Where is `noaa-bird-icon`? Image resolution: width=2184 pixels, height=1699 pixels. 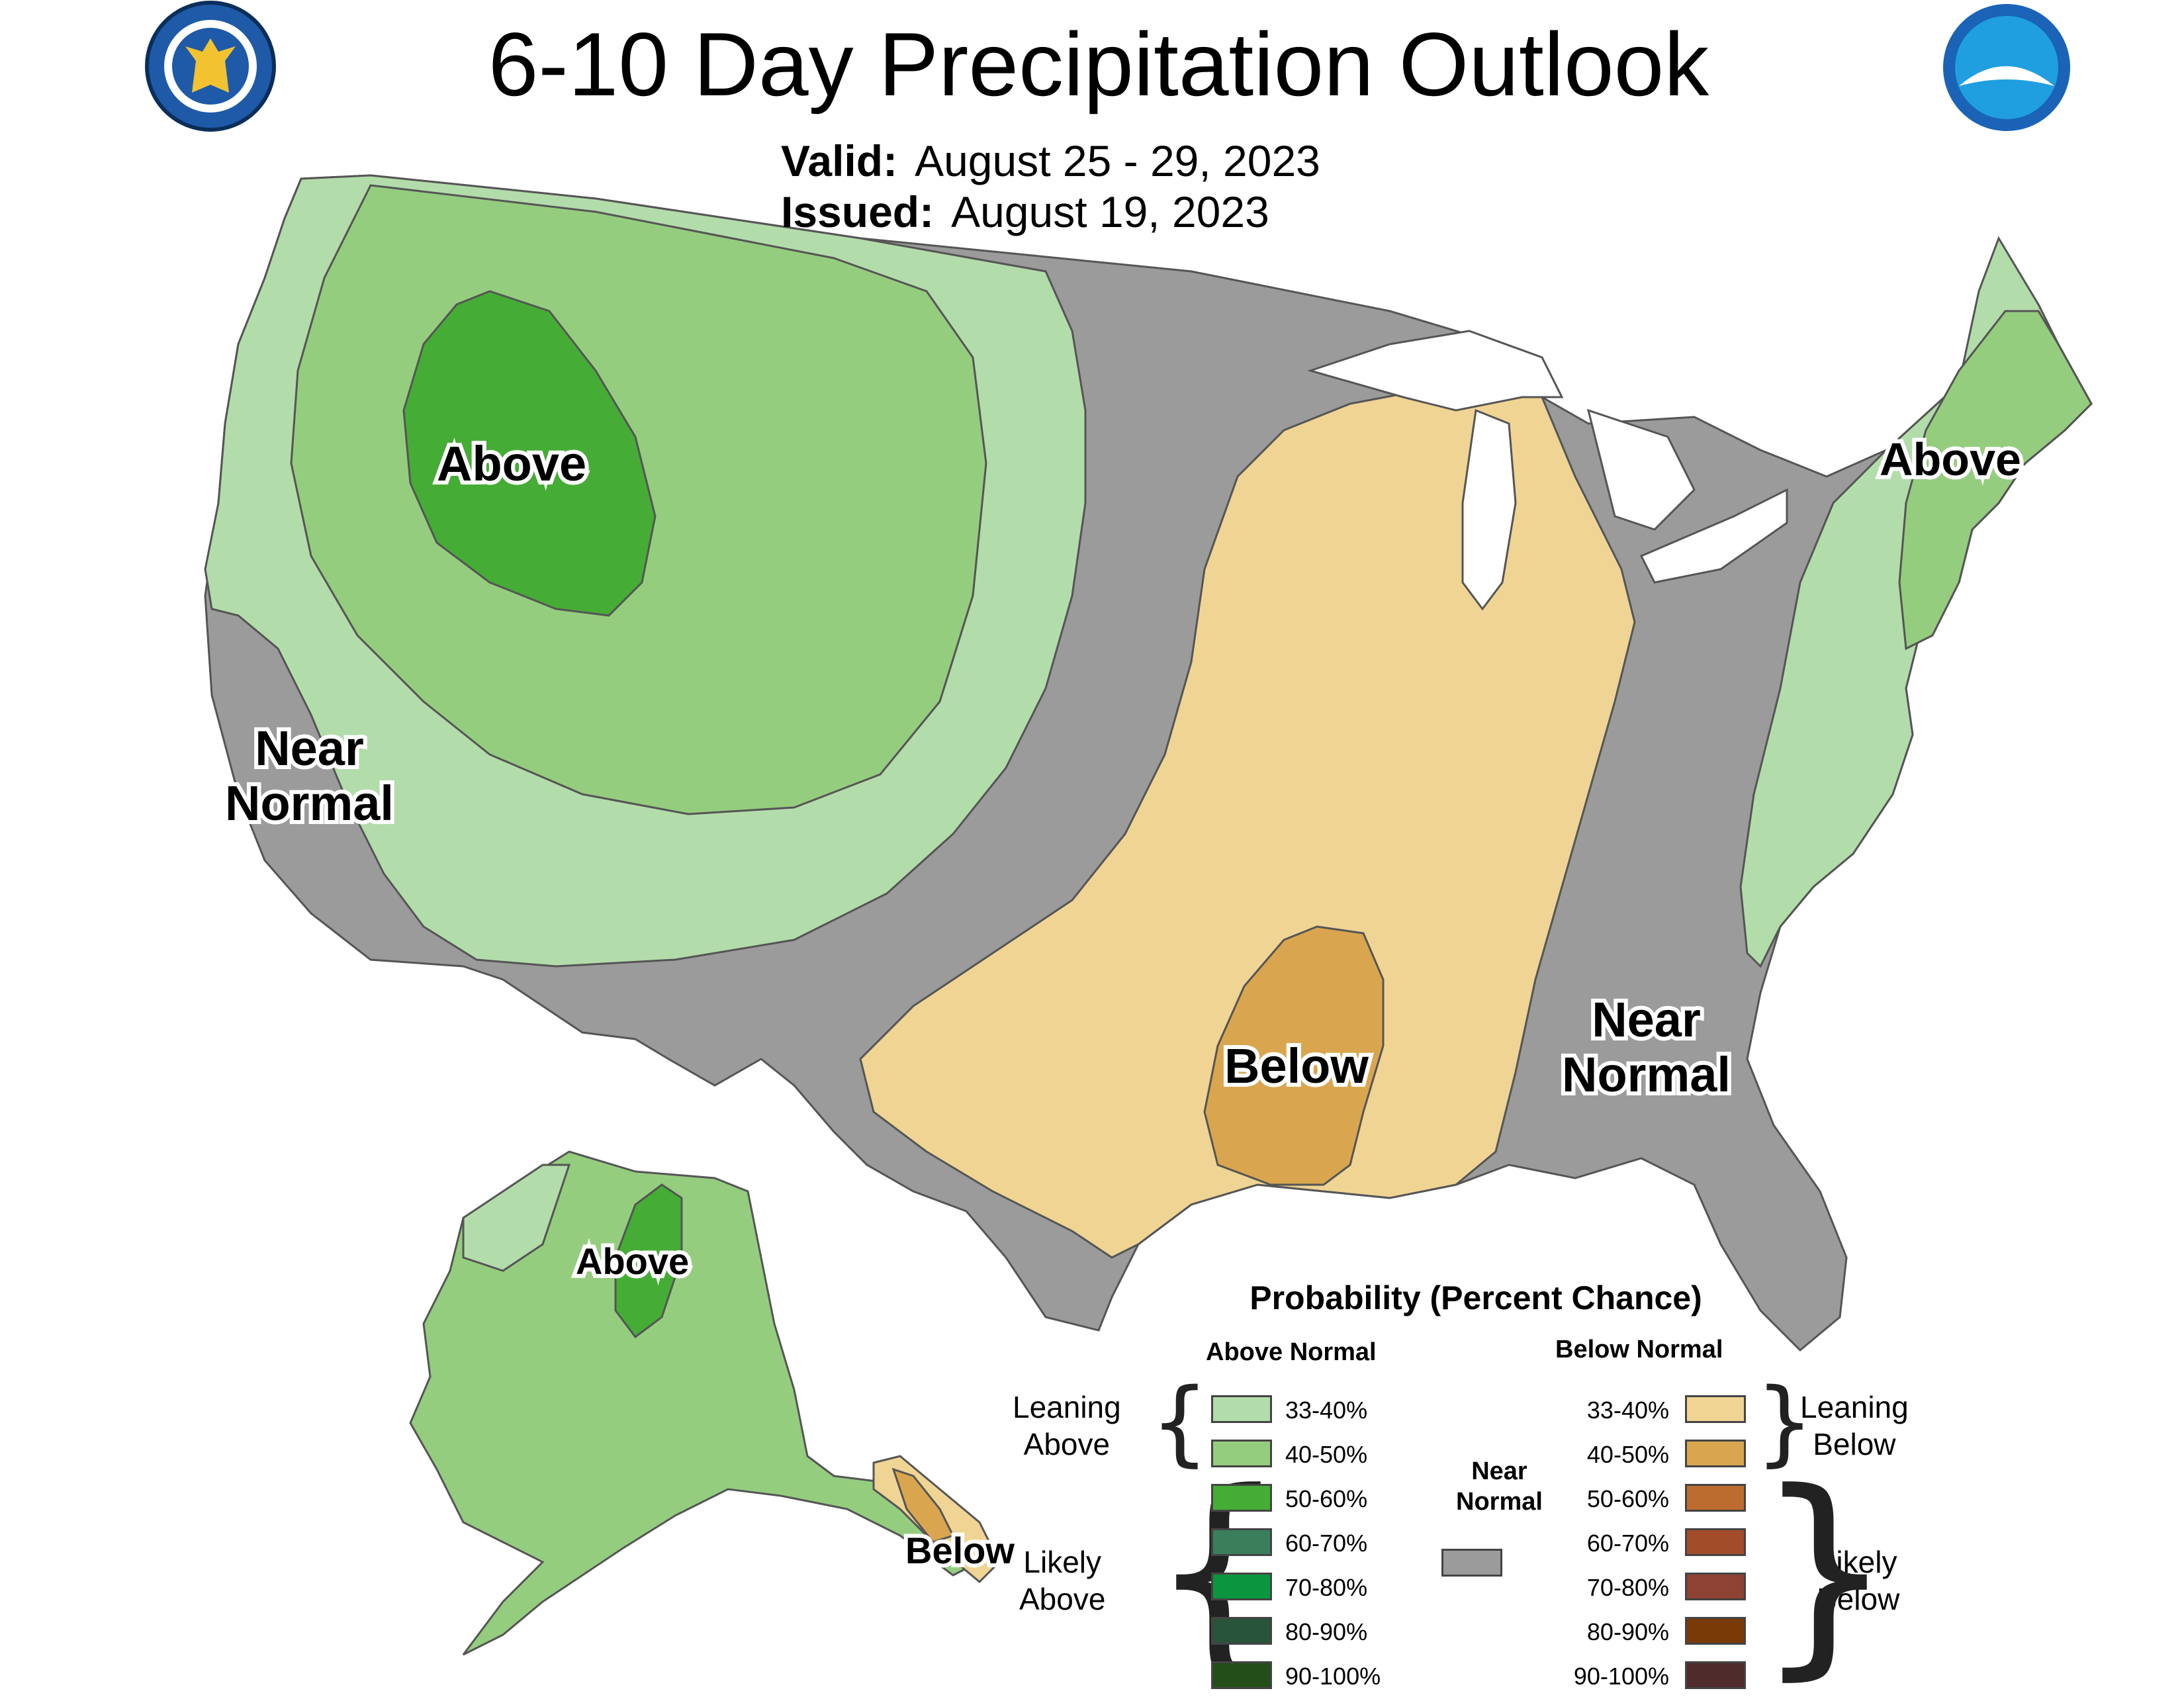
noaa-bird-icon is located at coordinates (2006, 76).